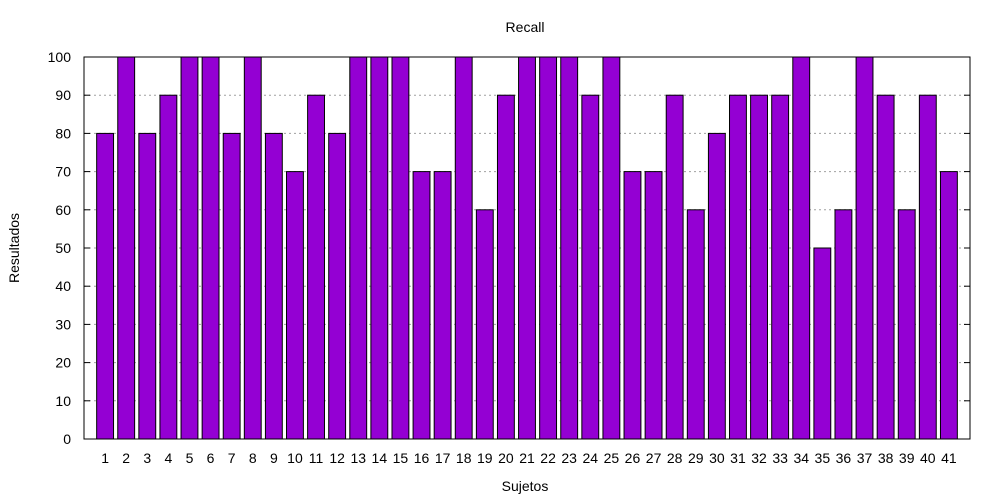 This screenshot has width=1000, height=500. What do you see at coordinates (337, 458) in the screenshot?
I see `x-tick-label: 12` at bounding box center [337, 458].